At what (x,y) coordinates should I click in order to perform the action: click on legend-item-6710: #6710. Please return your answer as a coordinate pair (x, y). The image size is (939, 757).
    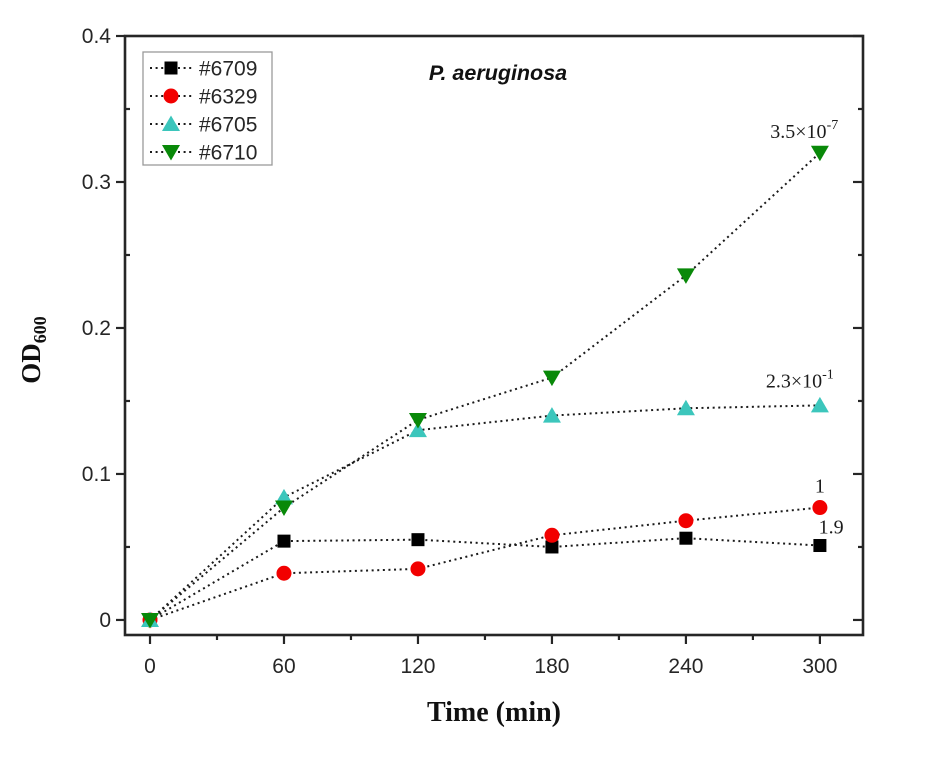
    Looking at the image, I should click on (203, 153).